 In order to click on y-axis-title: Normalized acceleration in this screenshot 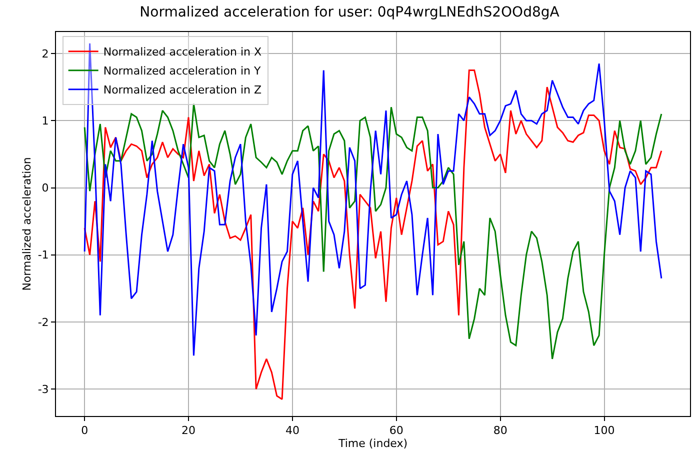, I will do `click(27, 224)`.